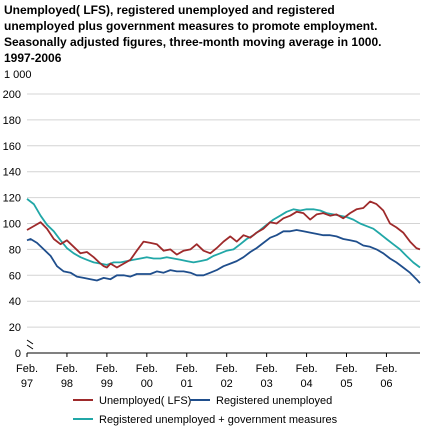 This screenshot has width=431, height=434. I want to click on y-tick-label-40: 40, so click(15, 302).